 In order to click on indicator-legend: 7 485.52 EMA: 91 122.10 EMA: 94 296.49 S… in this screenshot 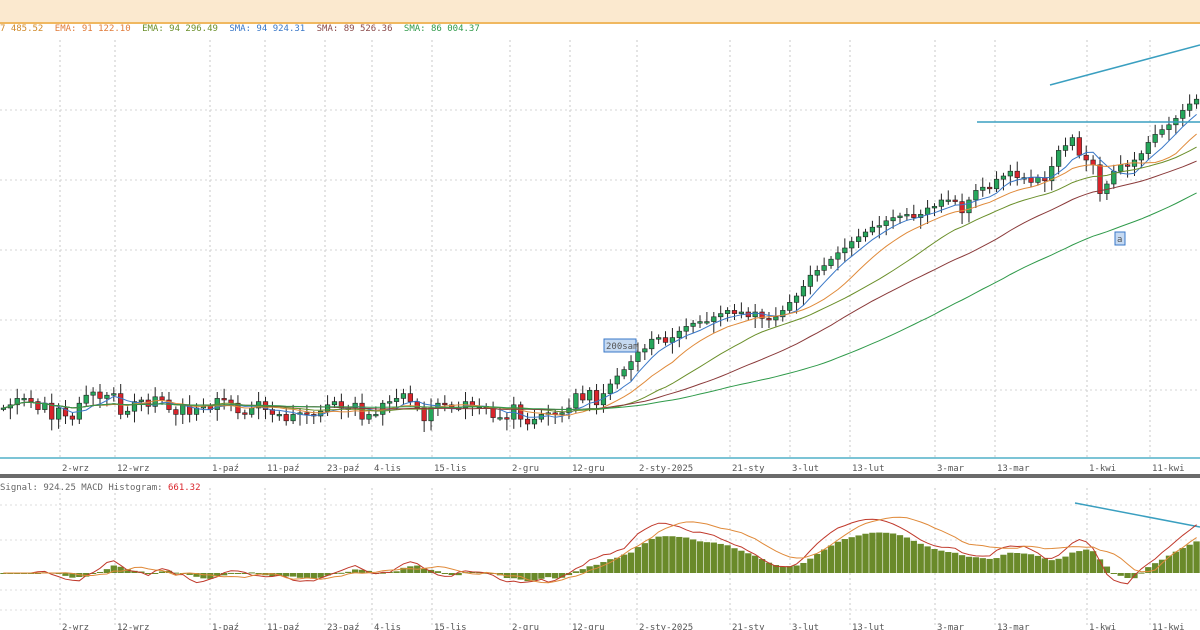, I will do `click(243, 31)`.